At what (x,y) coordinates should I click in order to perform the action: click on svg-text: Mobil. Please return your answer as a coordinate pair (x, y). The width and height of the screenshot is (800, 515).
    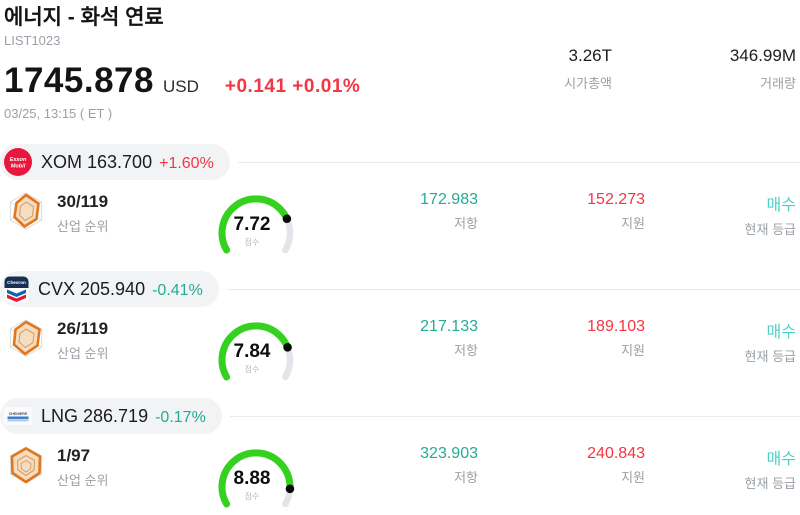
    Looking at the image, I should click on (18, 167).